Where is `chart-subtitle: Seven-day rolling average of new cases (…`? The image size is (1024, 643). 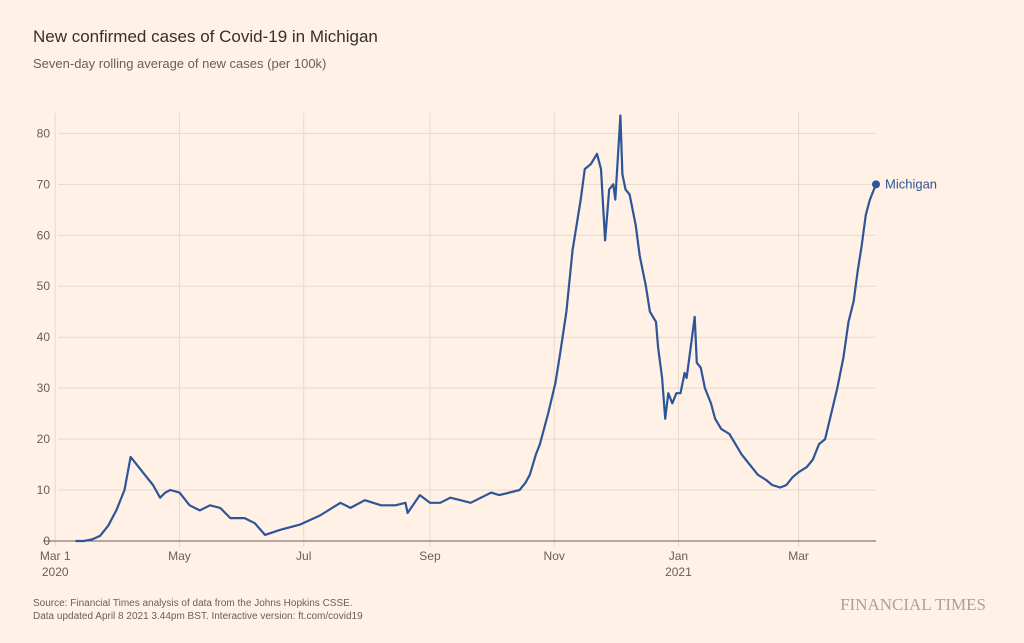 chart-subtitle: Seven-day rolling average of new cases (… is located at coordinates (179, 63).